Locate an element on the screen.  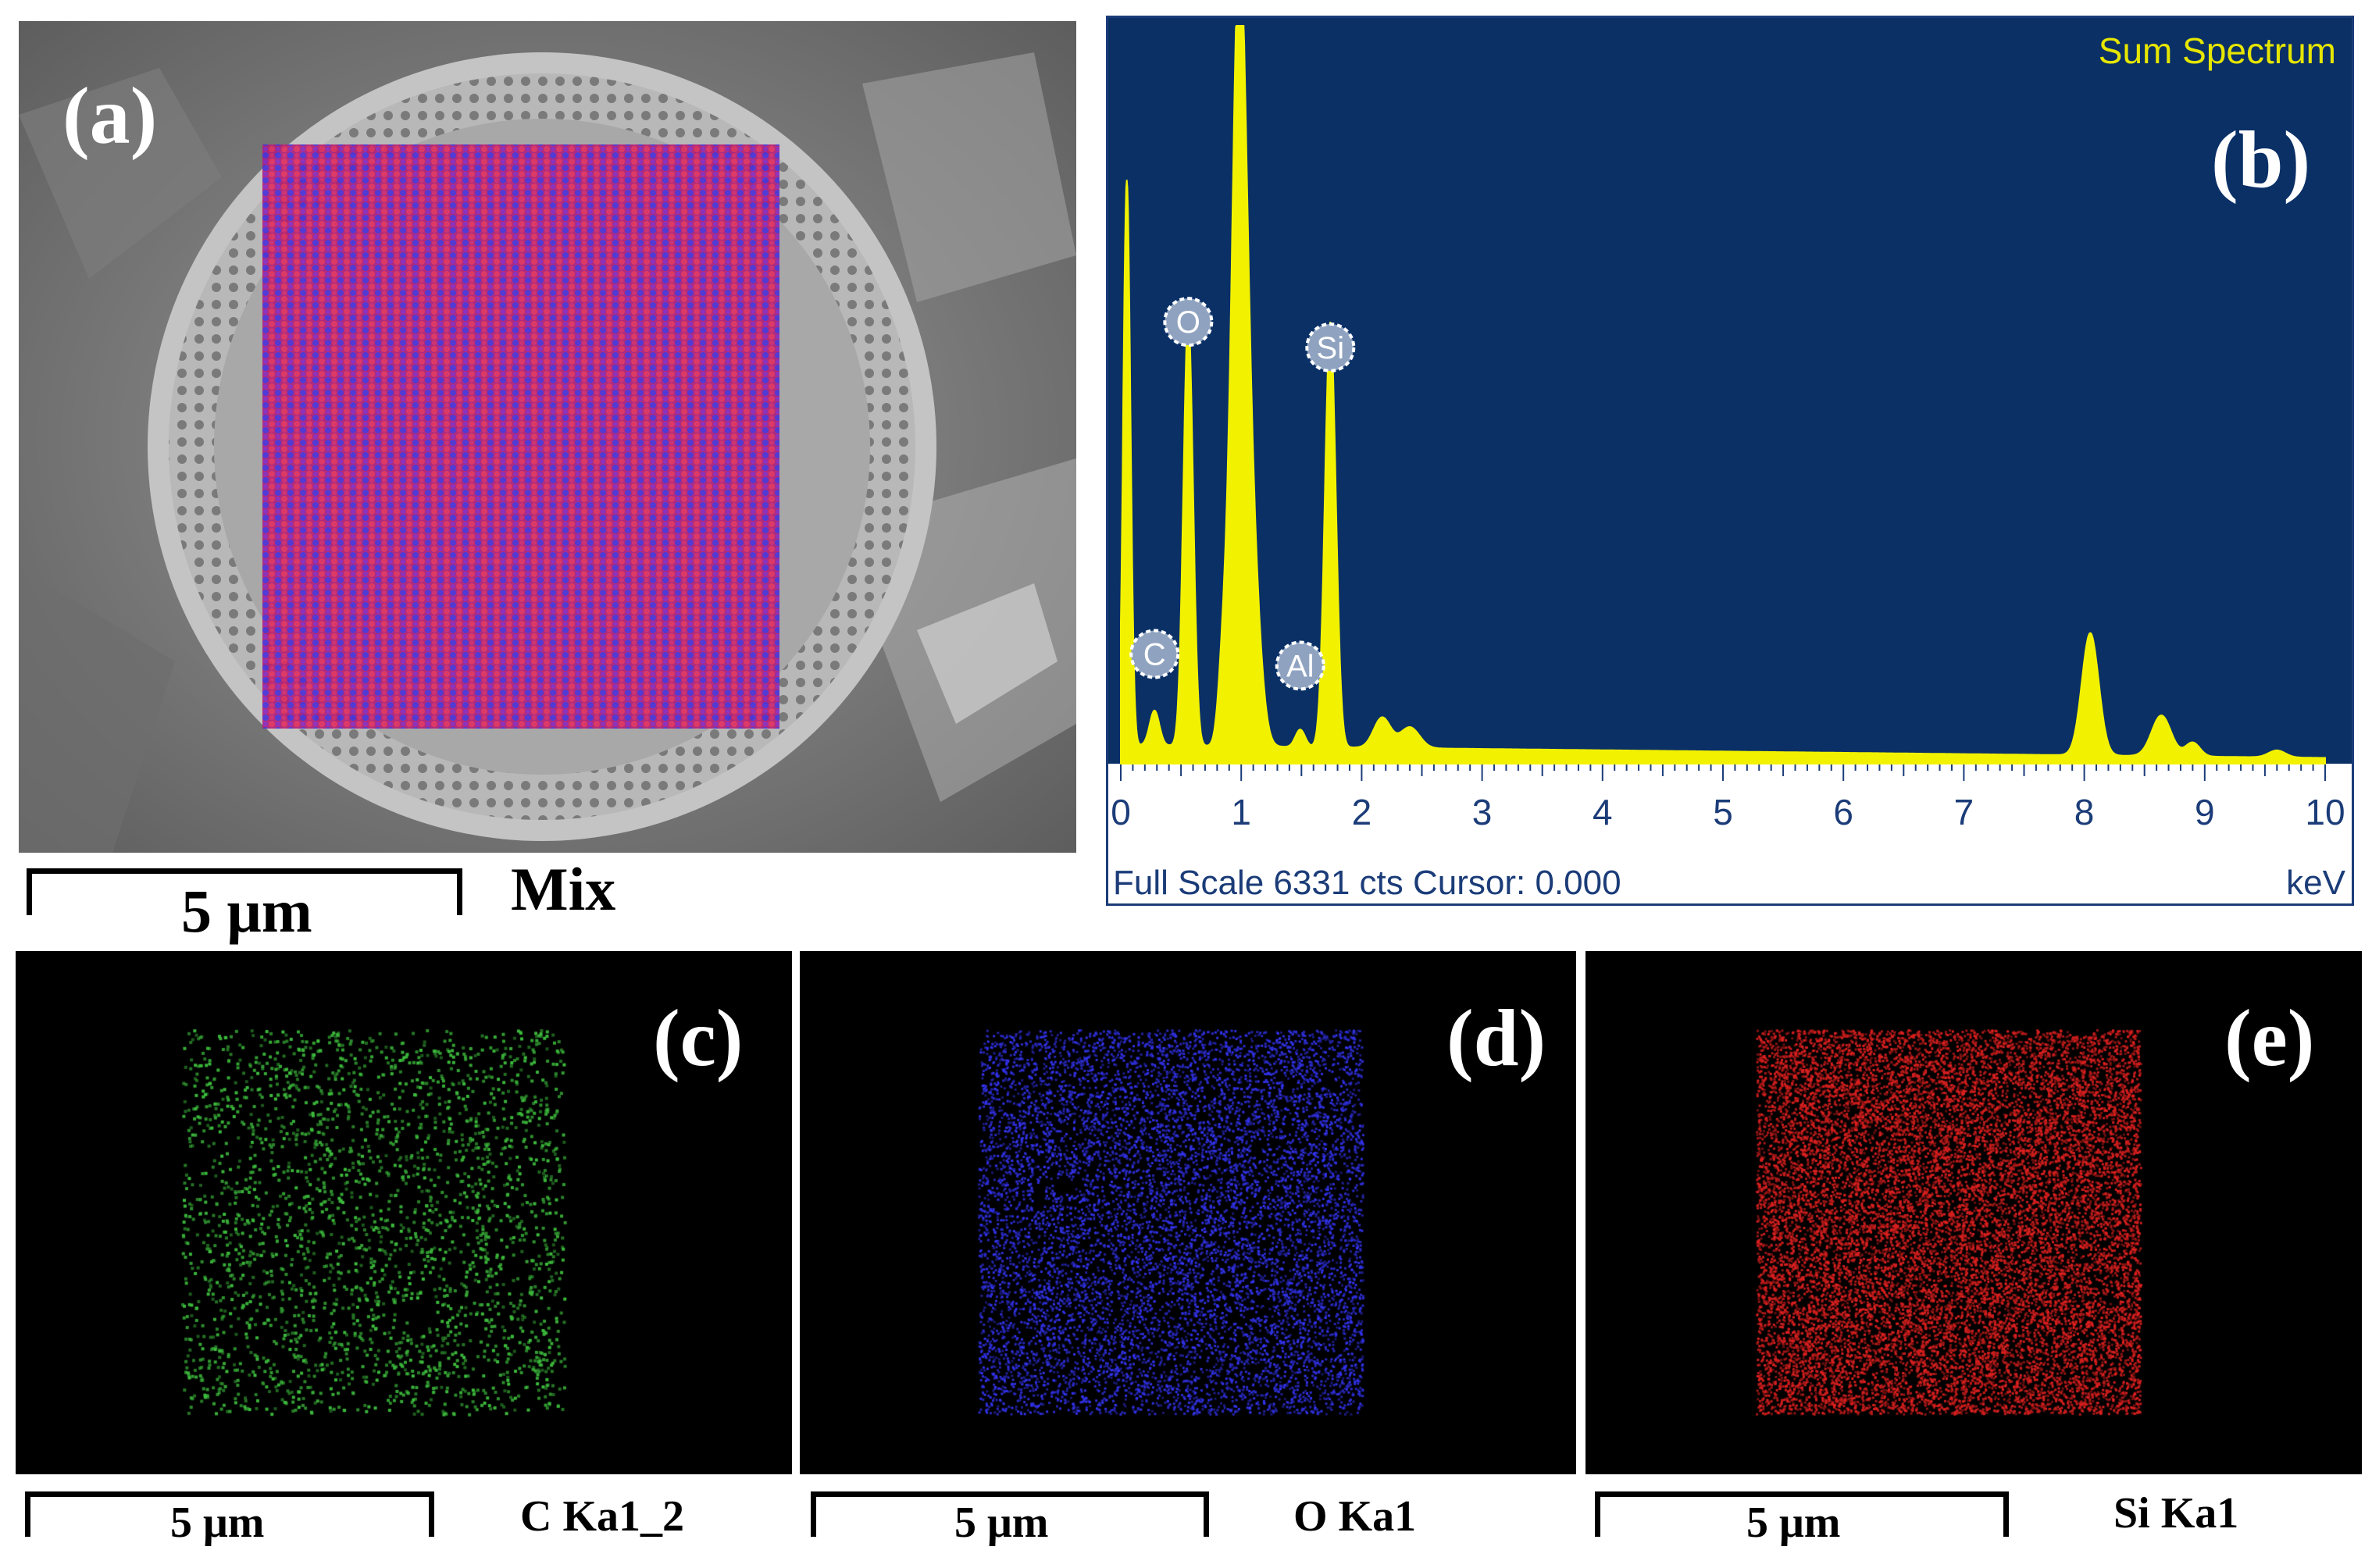
element-label-al: Al is located at coordinates (1300, 665).